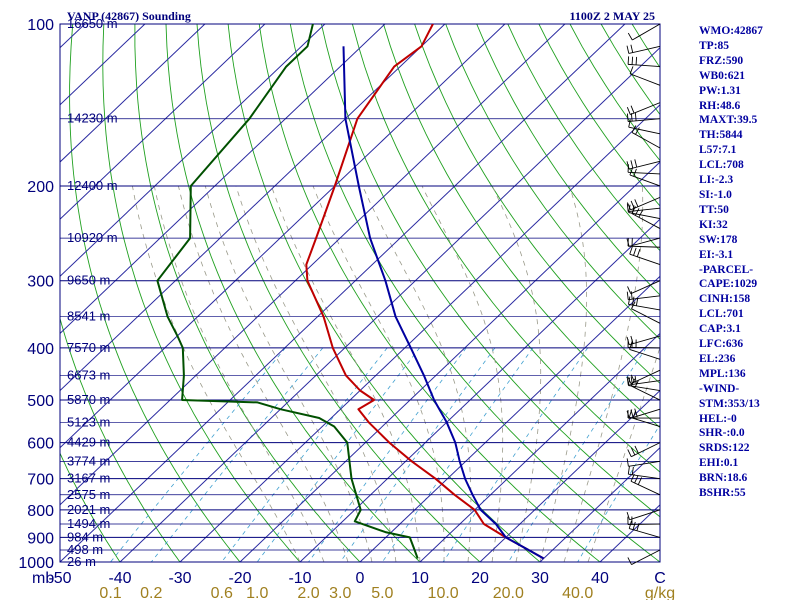  What do you see at coordinates (92, 118) in the screenshot?
I see `height-label: 14230 m` at bounding box center [92, 118].